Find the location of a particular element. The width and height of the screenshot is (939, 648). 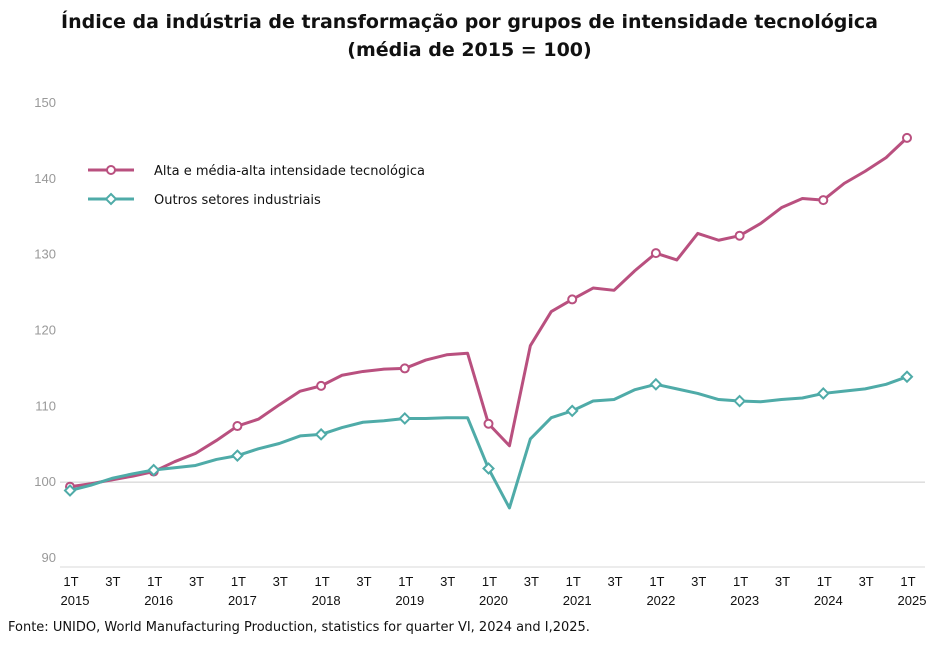

y-tick-label: 130 is located at coordinates (45, 254).